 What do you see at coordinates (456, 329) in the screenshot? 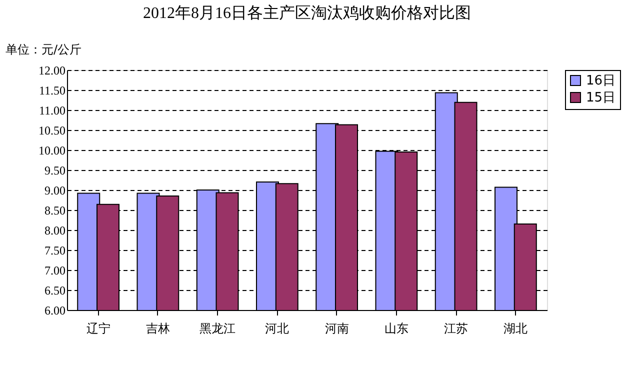
I see `x-tick-label: 江苏` at bounding box center [456, 329].